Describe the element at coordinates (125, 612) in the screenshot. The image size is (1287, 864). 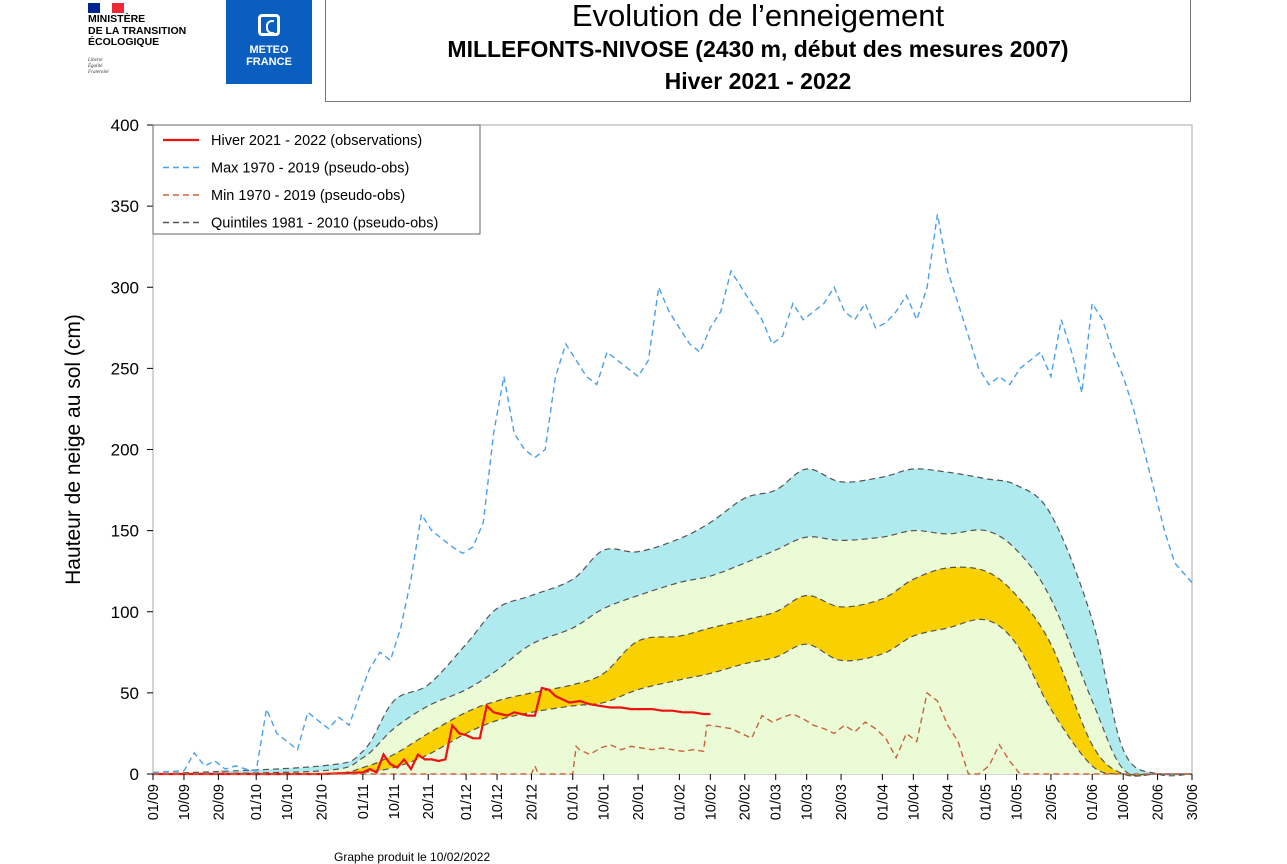
I see `y-tick-label-100: 100` at that location.